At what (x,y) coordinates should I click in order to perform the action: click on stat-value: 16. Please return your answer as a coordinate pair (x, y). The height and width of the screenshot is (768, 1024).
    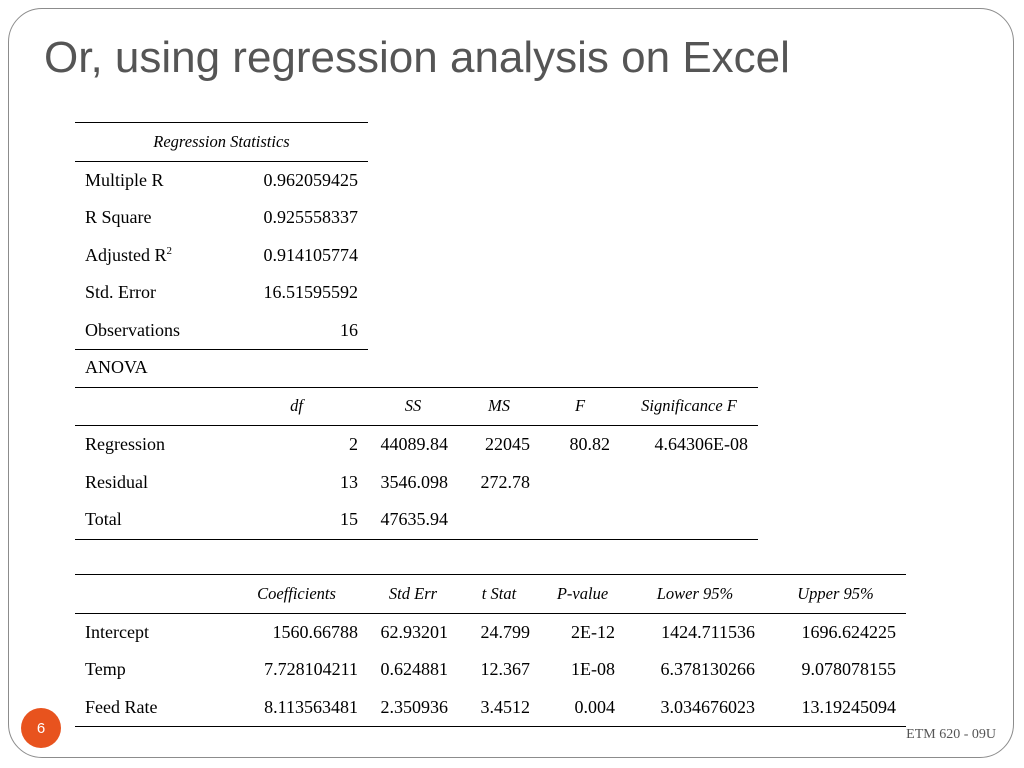
    Looking at the image, I should click on (296, 330).